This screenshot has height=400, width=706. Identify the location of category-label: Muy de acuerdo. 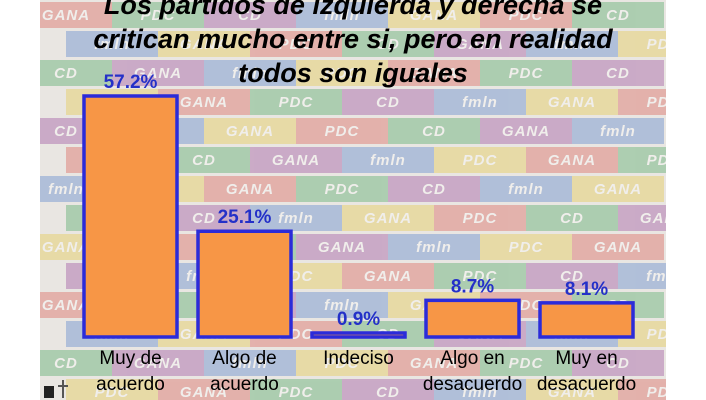
(130, 371).